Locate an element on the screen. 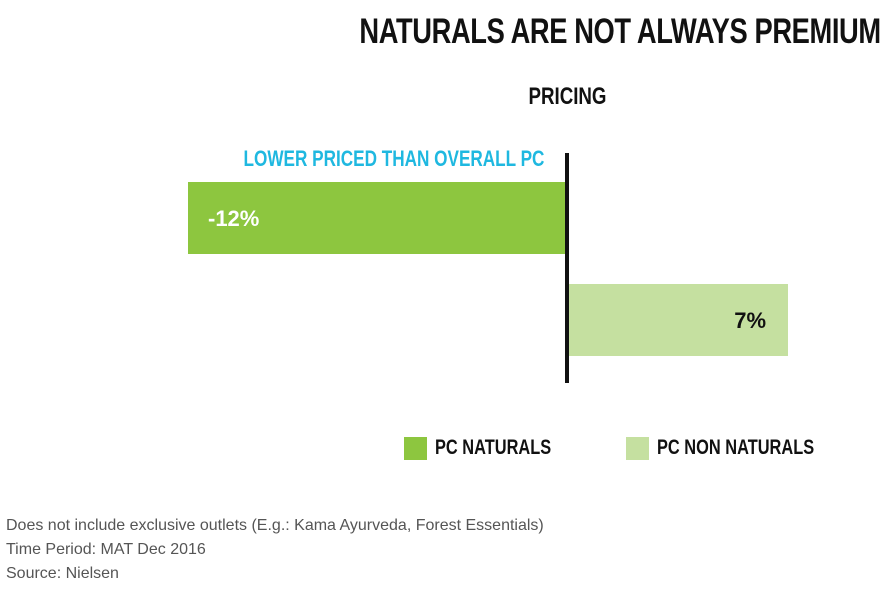 The height and width of the screenshot is (593, 891). footnote-time-period: Time Period: MAT Dec 2016 is located at coordinates (106, 549).